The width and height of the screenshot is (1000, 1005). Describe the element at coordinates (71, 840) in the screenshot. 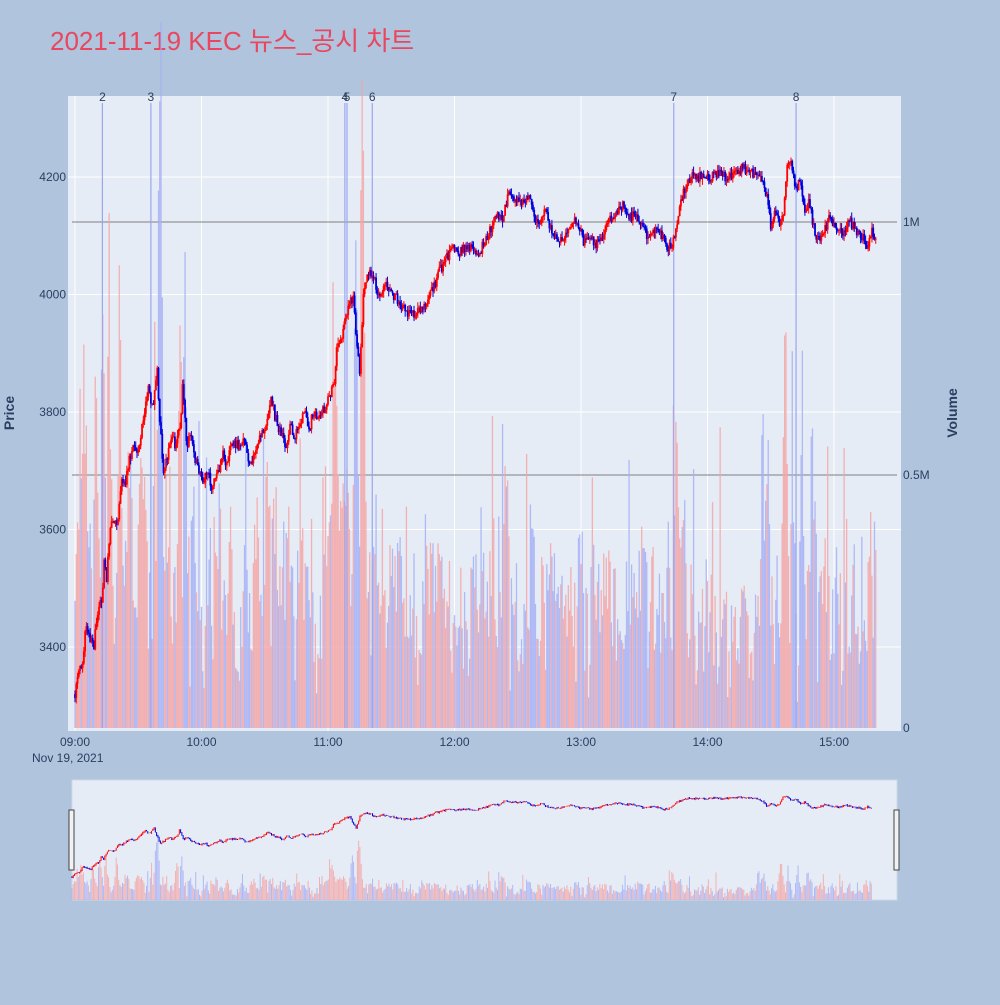

I see `range-slider-left-handle` at that location.